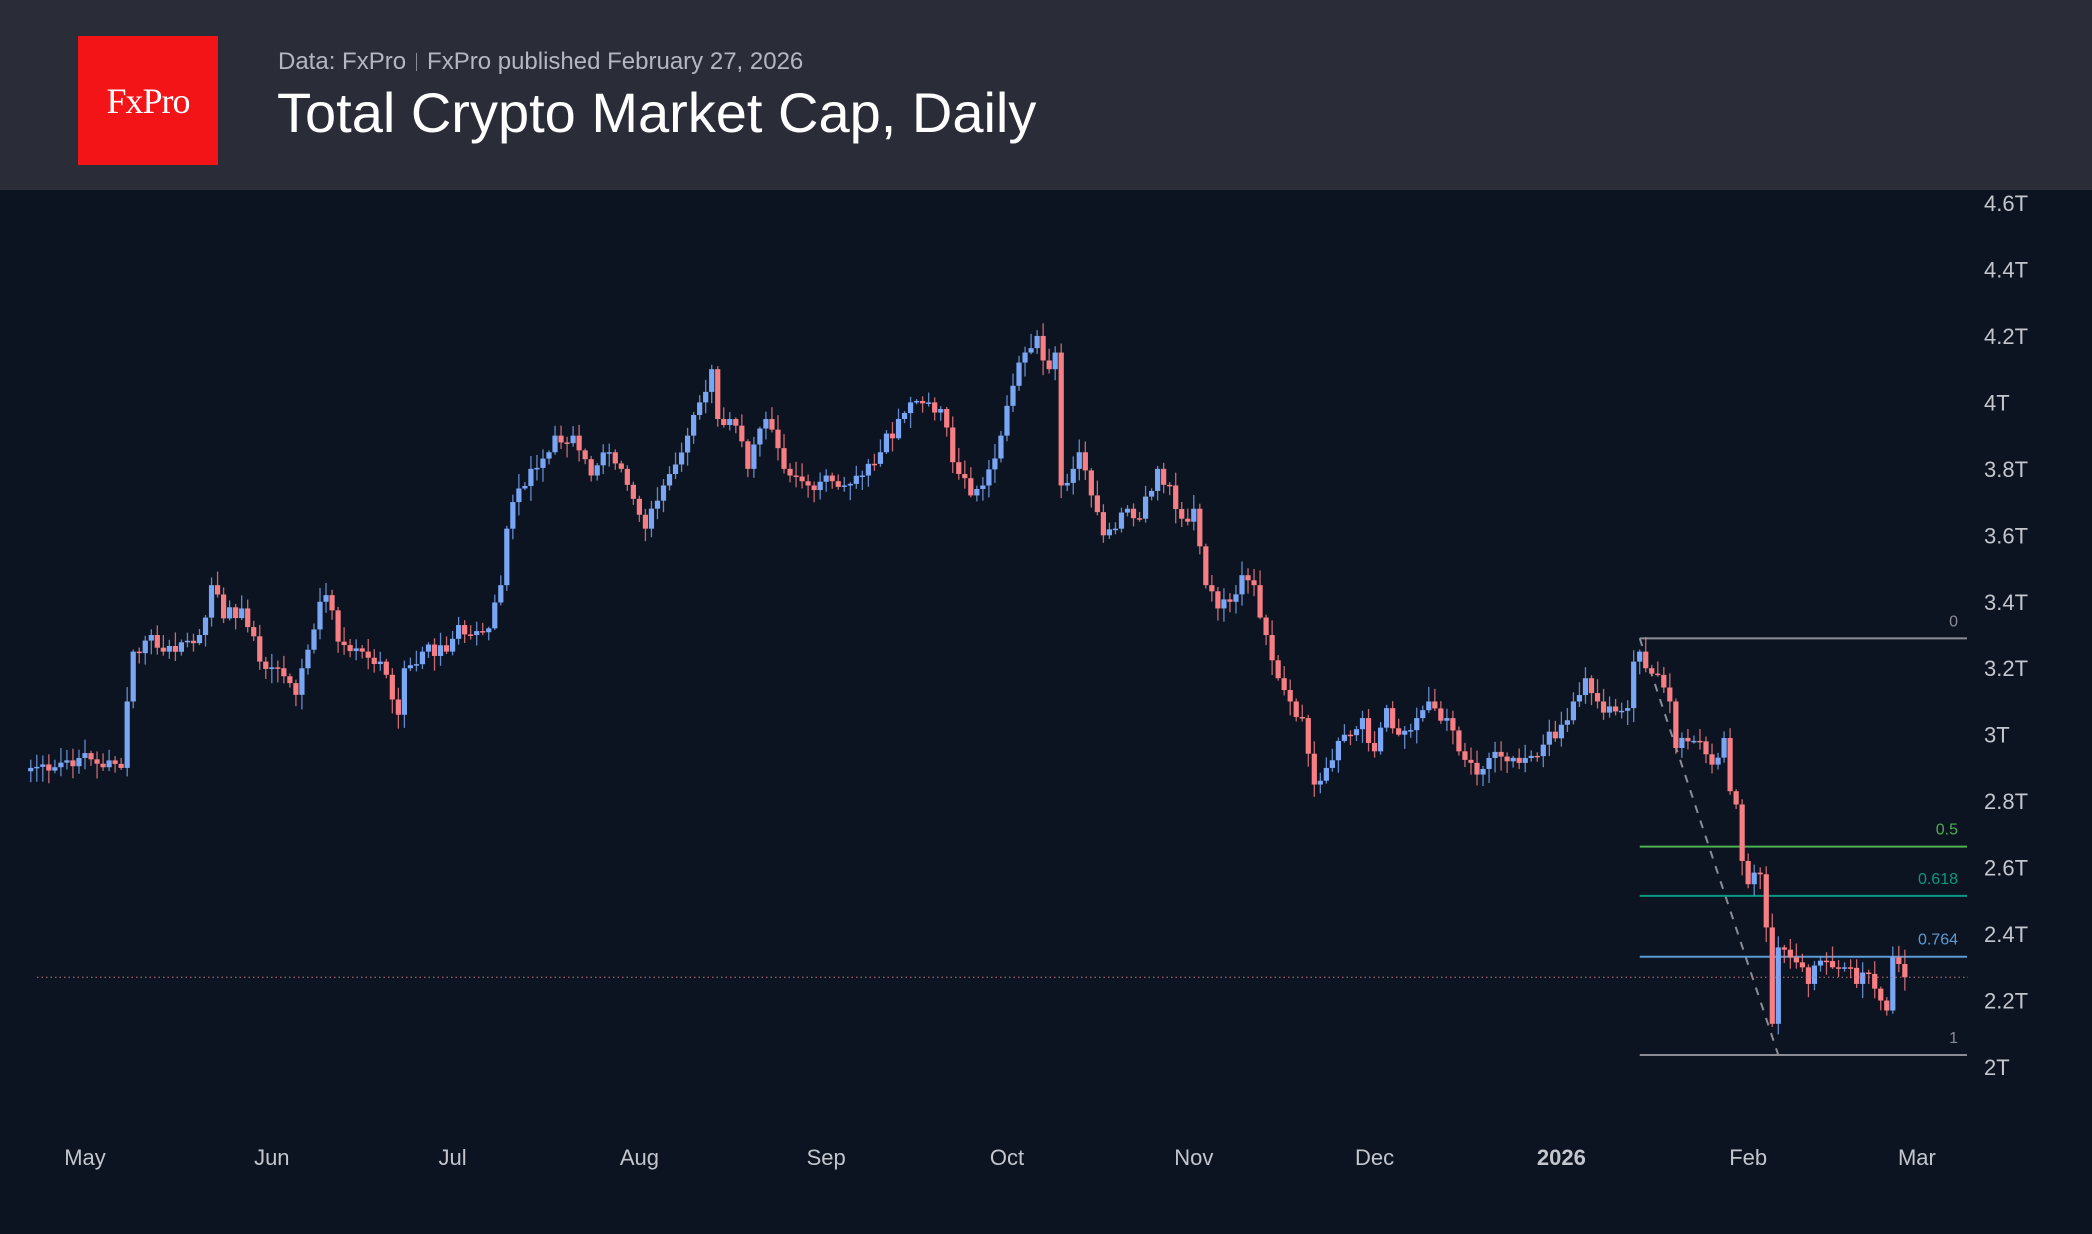  Describe the element at coordinates (826, 1157) in the screenshot. I see `x-tick-label: Sep` at that location.